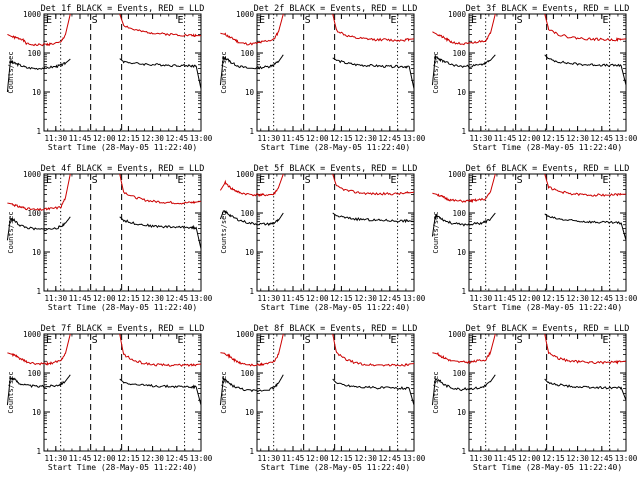 Image resolution: width=640 pixels, height=480 pixels. I want to click on panel-title: Det 1f BLACK = Events, RED = LLD, so click(123, 9).